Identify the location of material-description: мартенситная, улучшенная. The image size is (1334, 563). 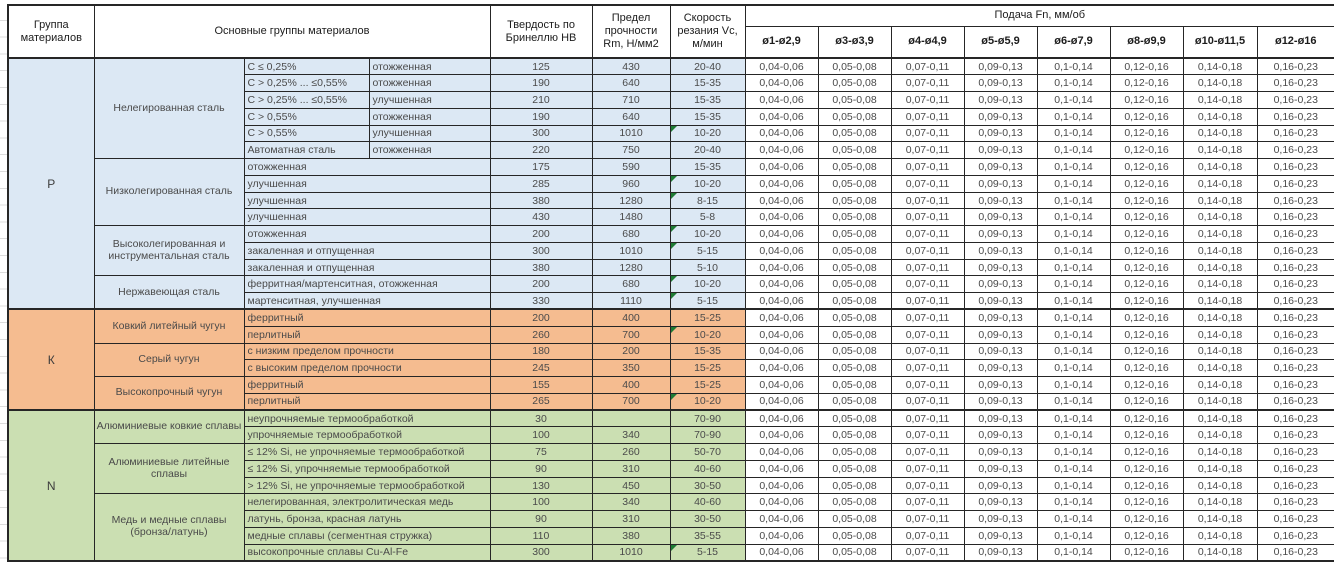
(367, 301).